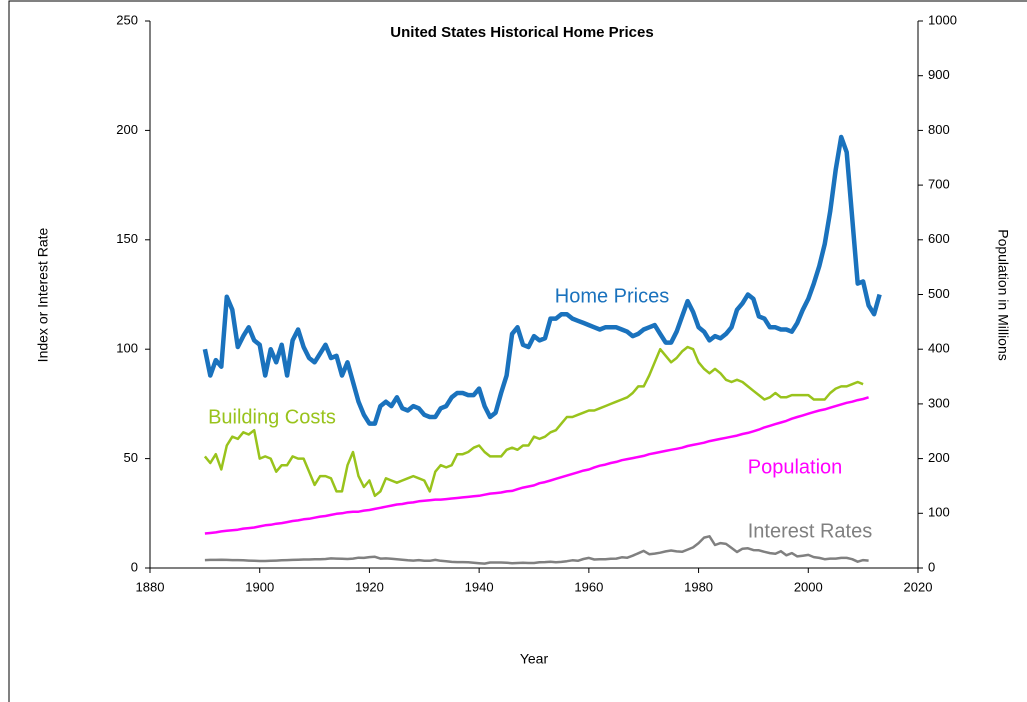 The height and width of the screenshot is (702, 1027). I want to click on y2-tick-label: 1000, so click(942, 19).